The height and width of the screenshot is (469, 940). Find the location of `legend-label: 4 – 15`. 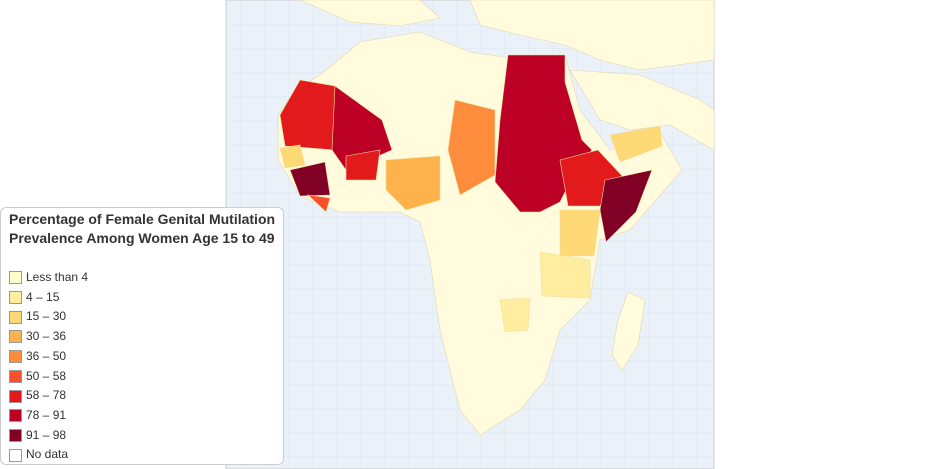

legend-label: 4 – 15 is located at coordinates (43, 296).